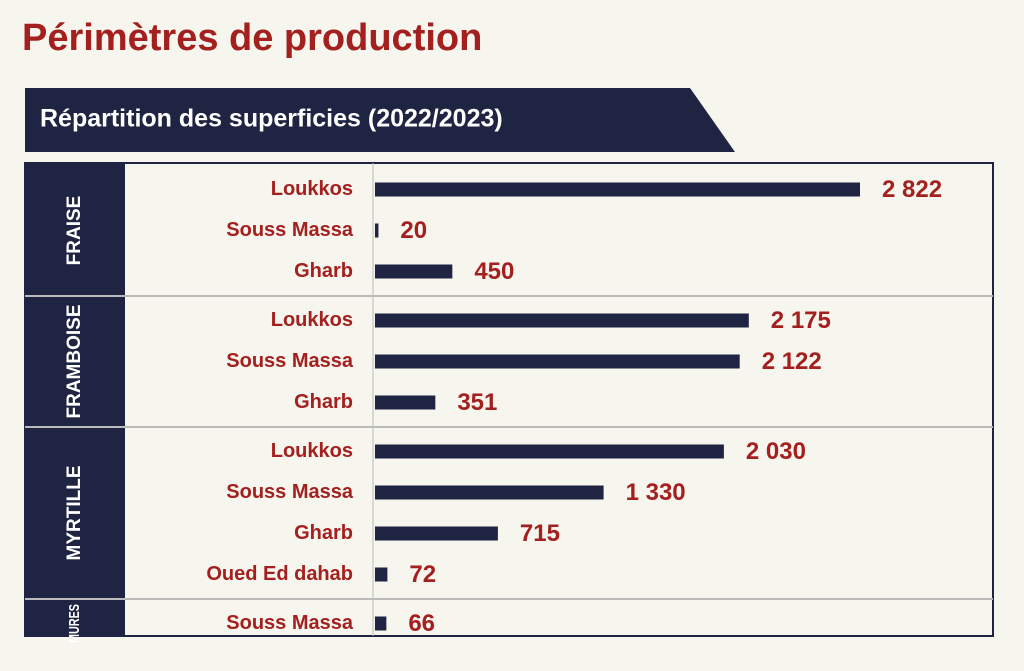 The width and height of the screenshot is (1024, 671). I want to click on value-label: 715, so click(540, 533).